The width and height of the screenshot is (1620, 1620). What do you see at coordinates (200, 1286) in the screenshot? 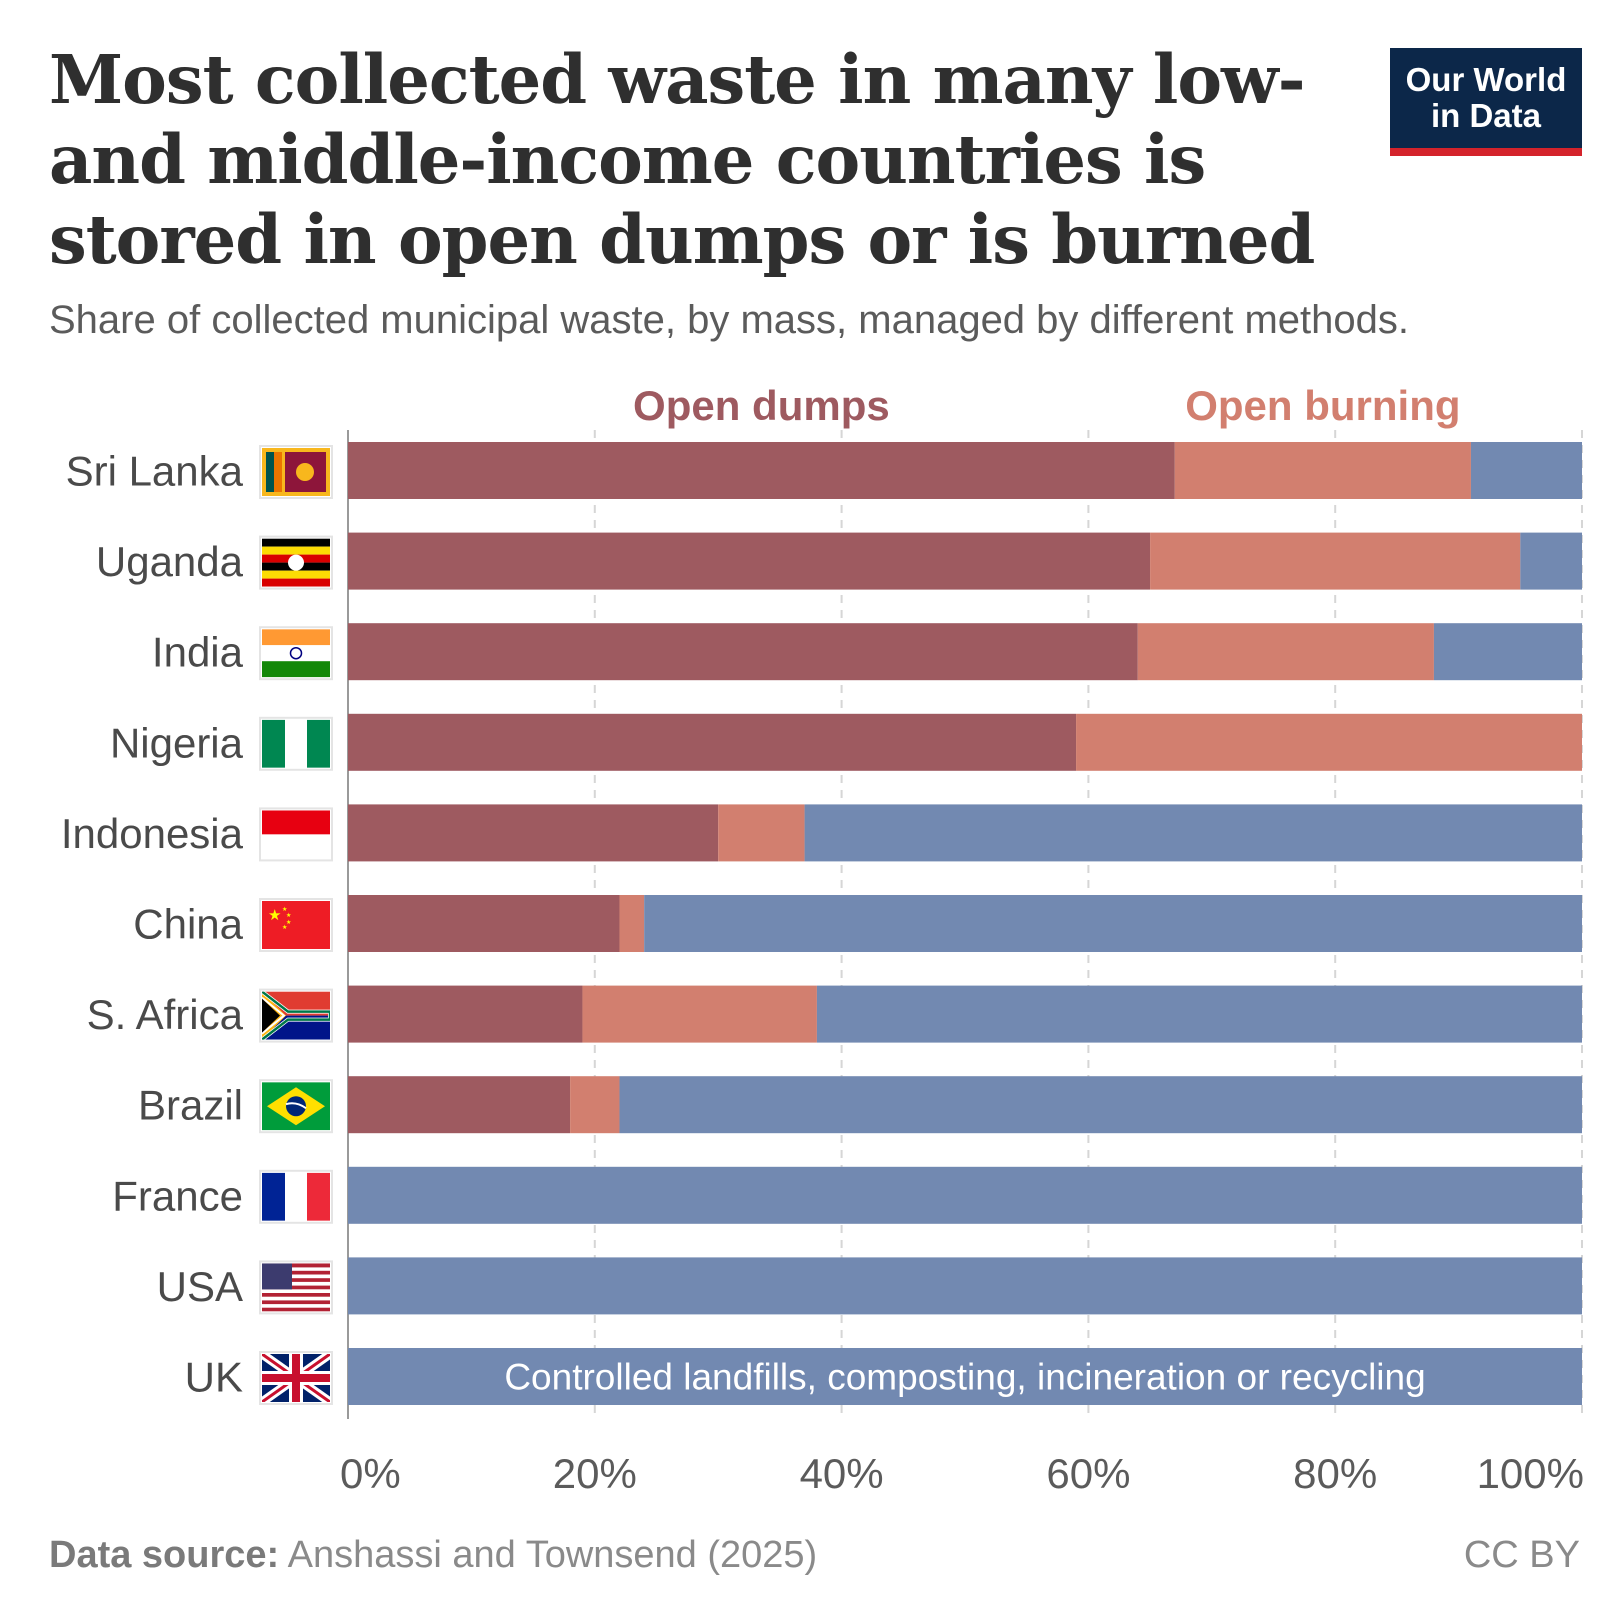
I see `row-label-usa: USA` at bounding box center [200, 1286].